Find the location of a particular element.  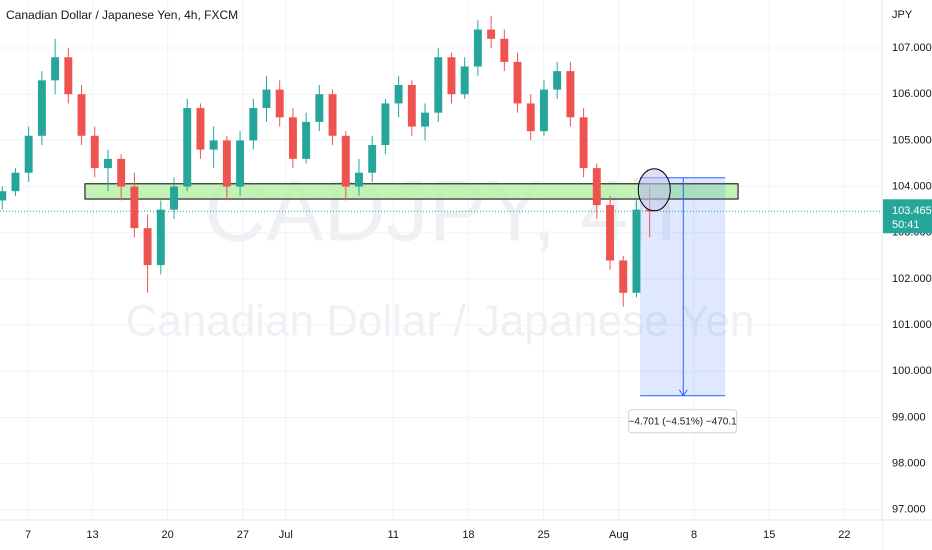

y-tick-label: 100.000 is located at coordinates (912, 371).